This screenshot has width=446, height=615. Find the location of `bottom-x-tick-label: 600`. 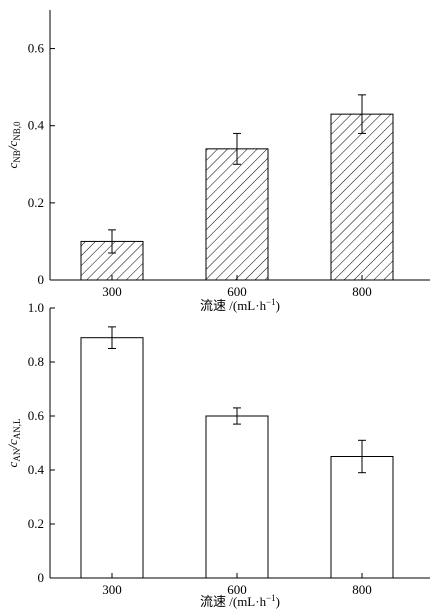

bottom-x-tick-label: 600 is located at coordinates (237, 589).